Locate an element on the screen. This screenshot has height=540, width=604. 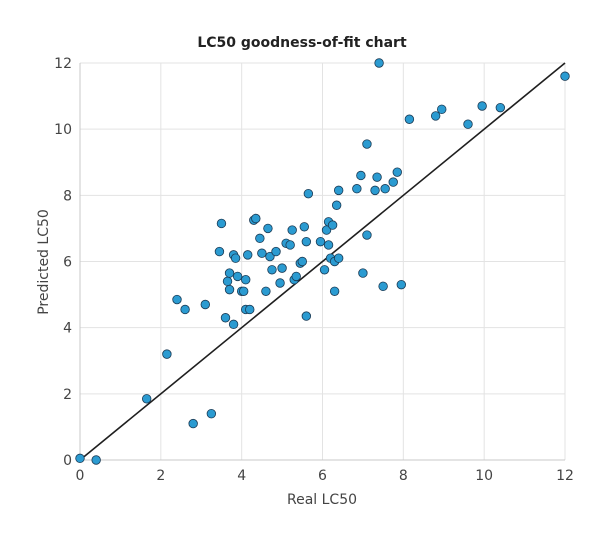
y-axis-label: Predicted LC50 is located at coordinates (44, 262).